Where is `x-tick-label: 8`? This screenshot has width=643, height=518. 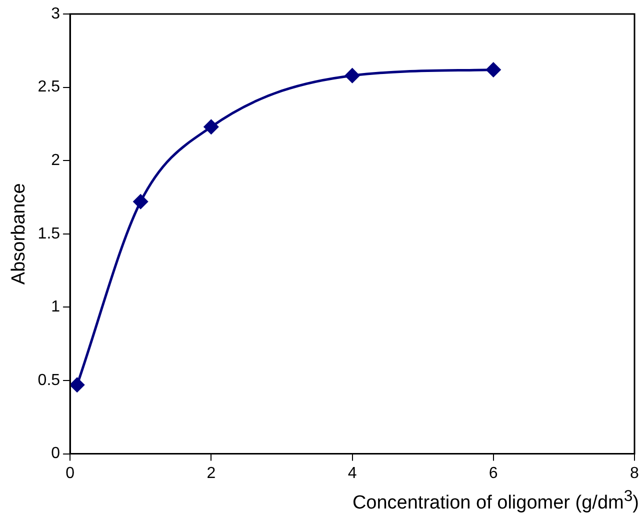 x-tick-label: 8 is located at coordinates (635, 473).